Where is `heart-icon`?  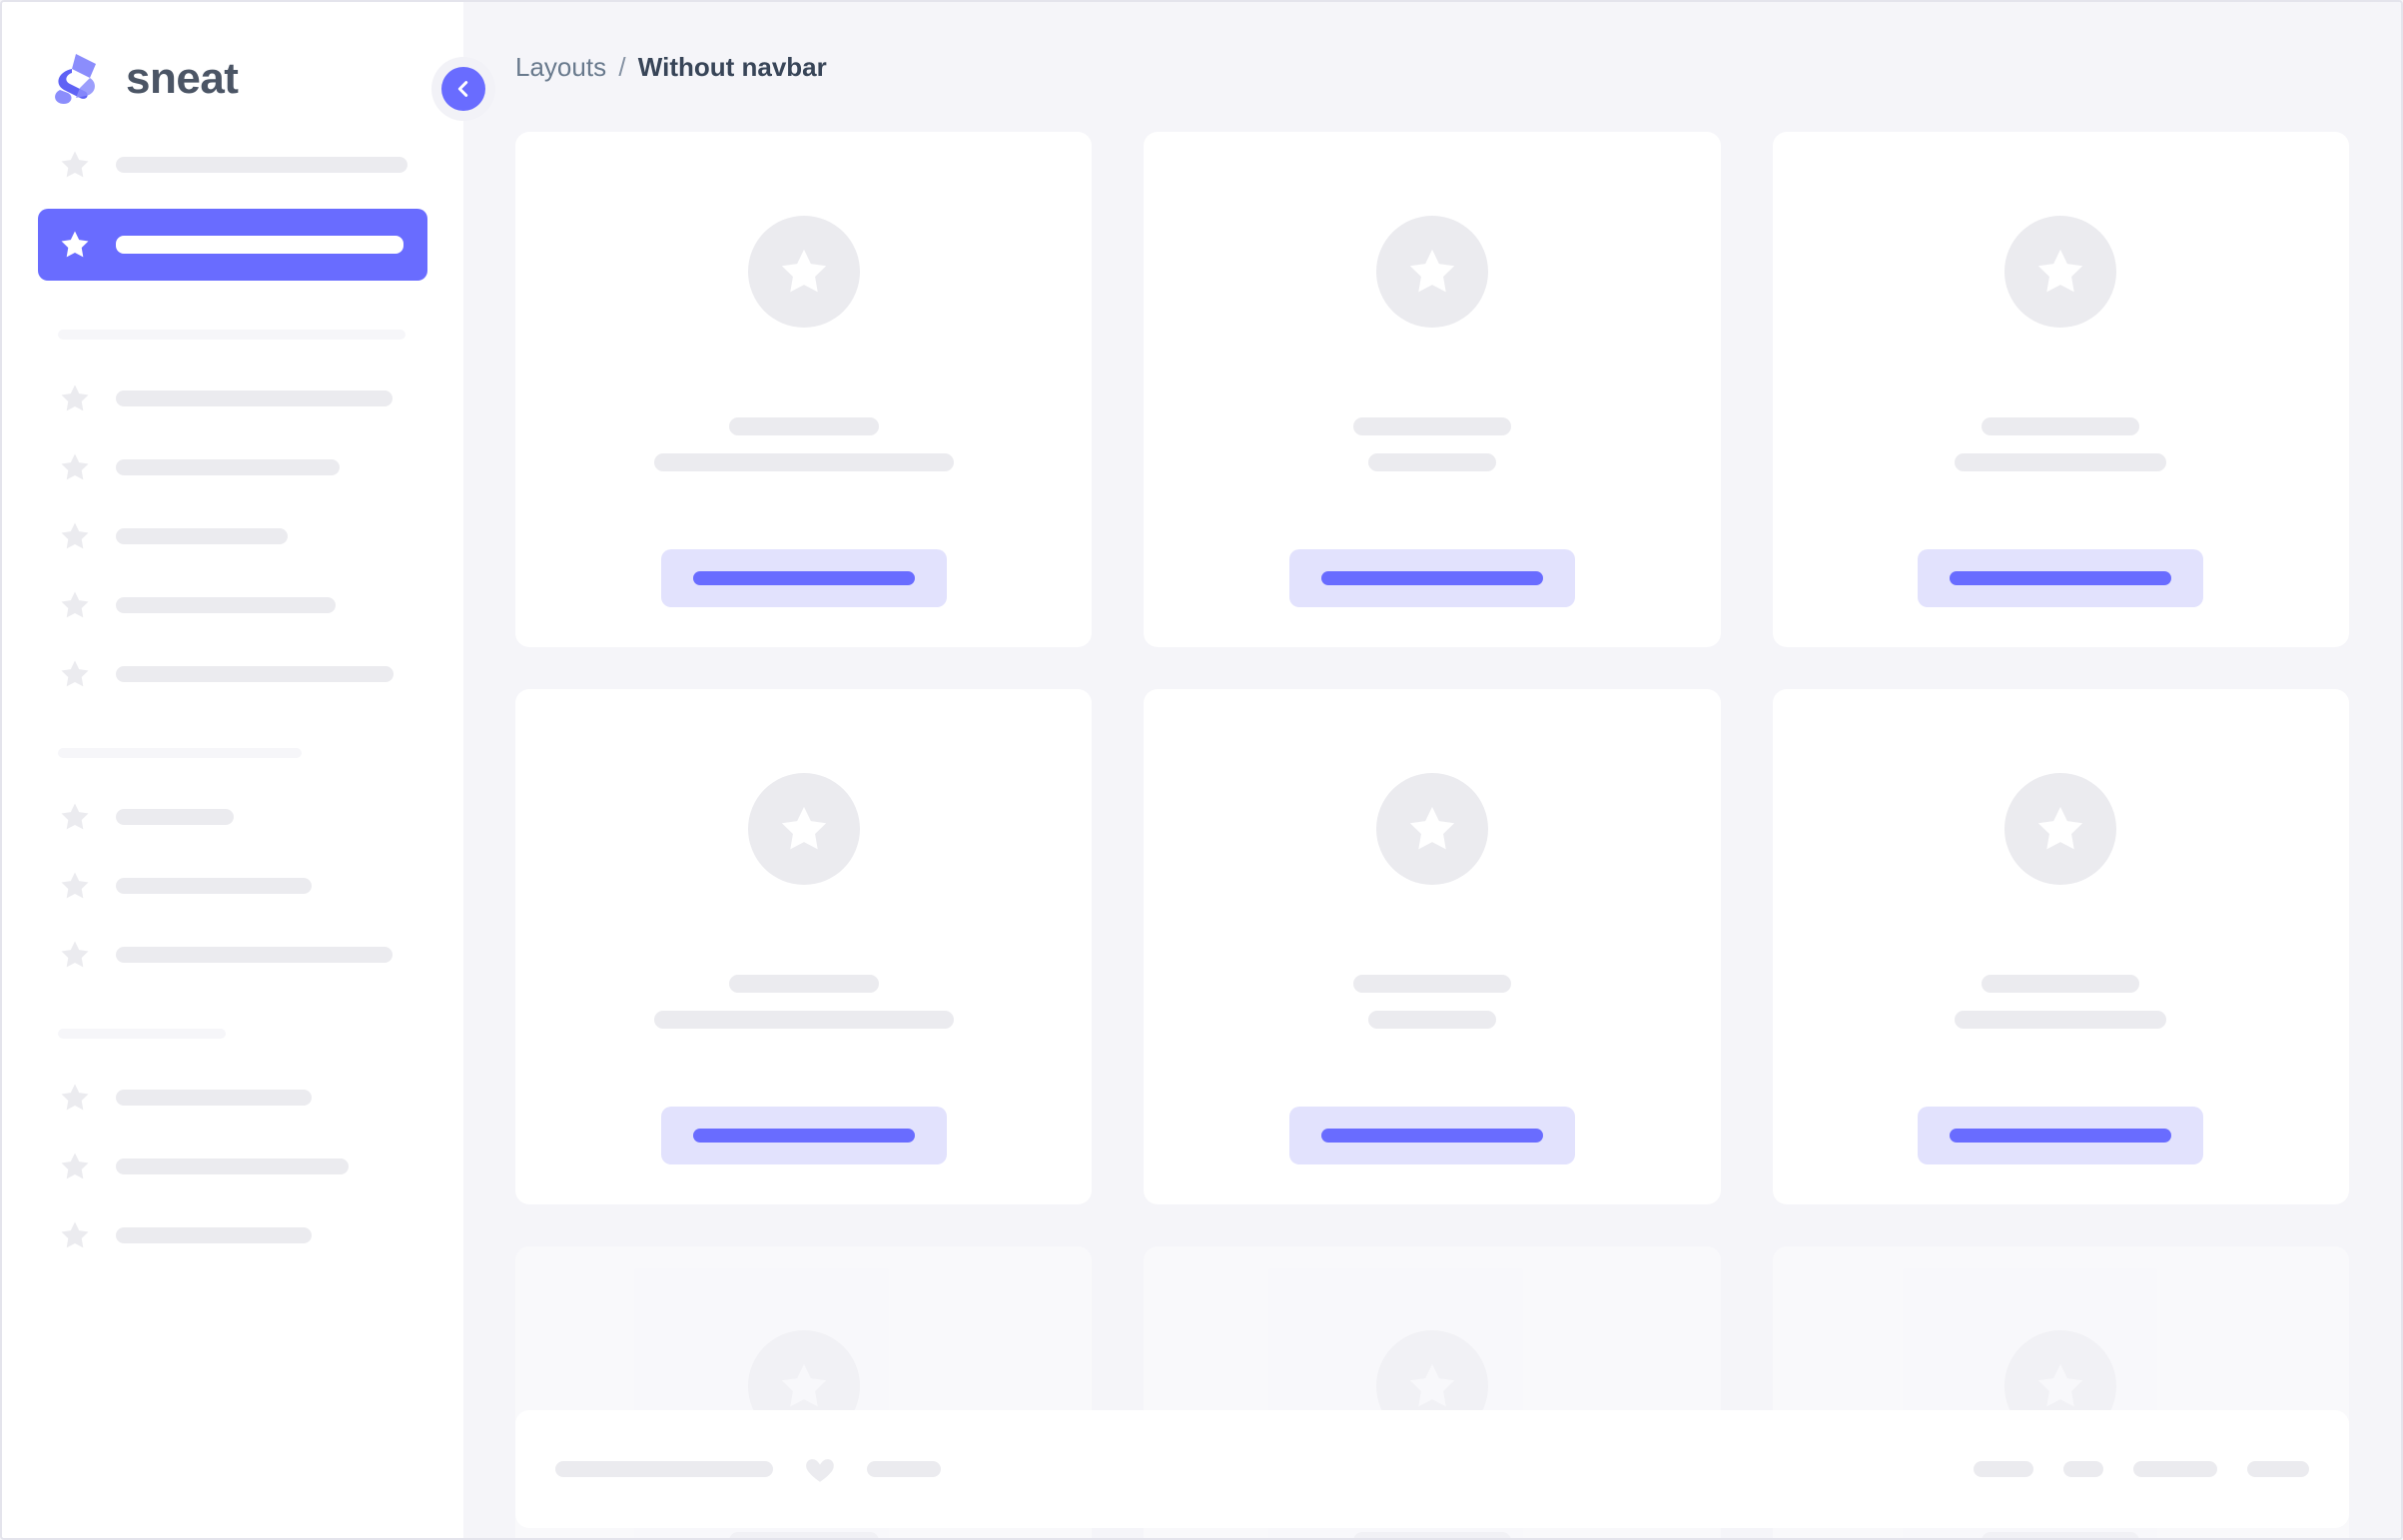 heart-icon is located at coordinates (820, 1469).